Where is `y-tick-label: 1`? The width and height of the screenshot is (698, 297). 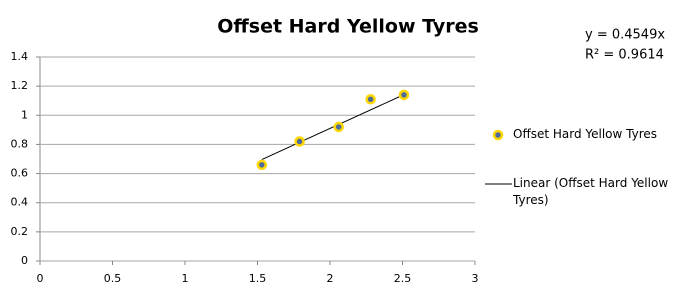 y-tick-label: 1 is located at coordinates (24, 114).